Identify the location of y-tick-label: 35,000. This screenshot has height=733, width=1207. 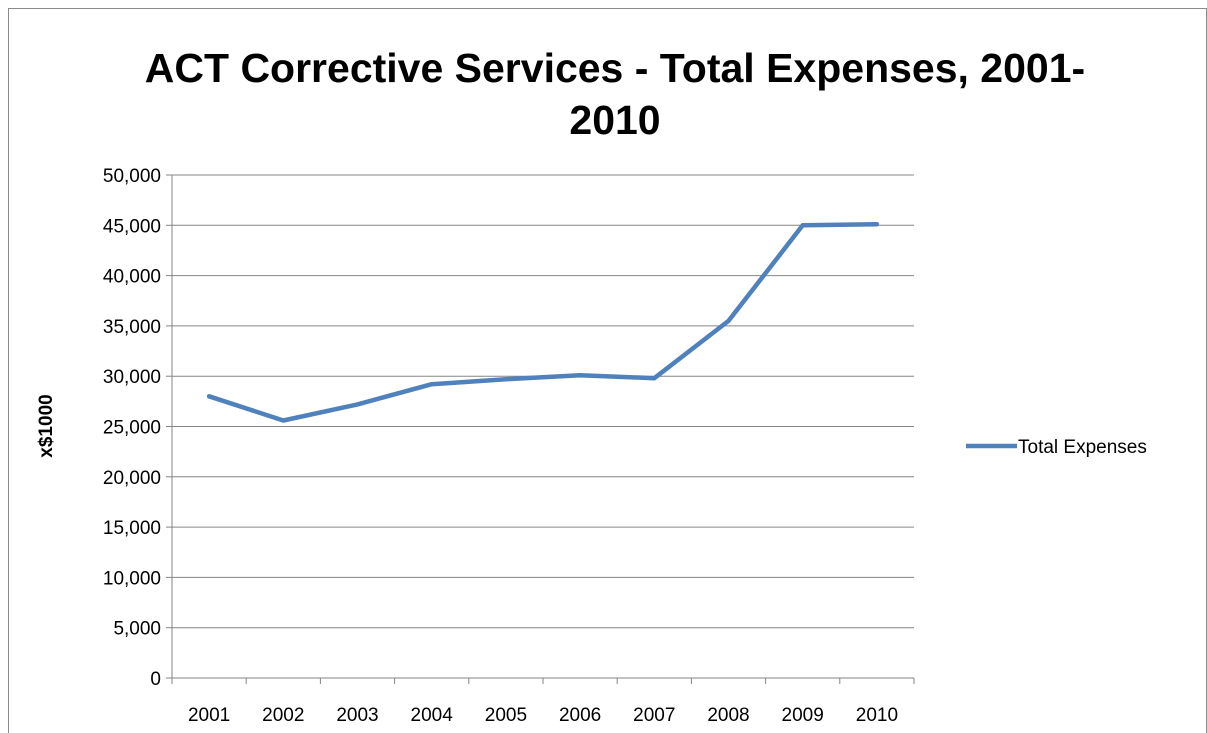
(132, 327).